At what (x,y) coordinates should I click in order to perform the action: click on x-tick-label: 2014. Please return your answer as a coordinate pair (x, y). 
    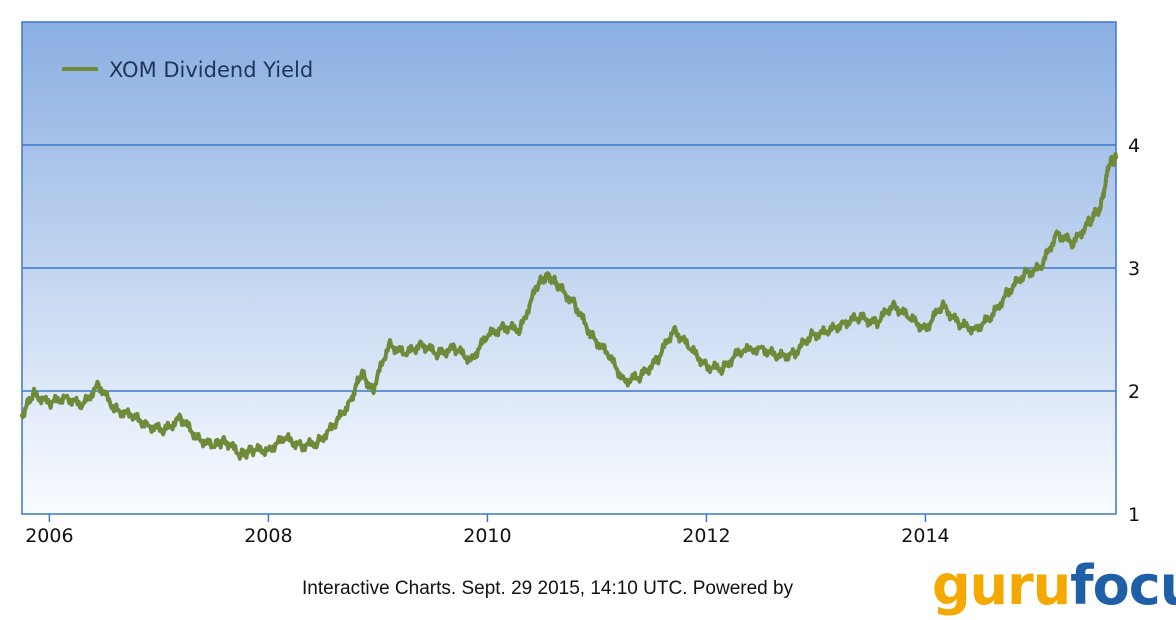
    Looking at the image, I should click on (925, 536).